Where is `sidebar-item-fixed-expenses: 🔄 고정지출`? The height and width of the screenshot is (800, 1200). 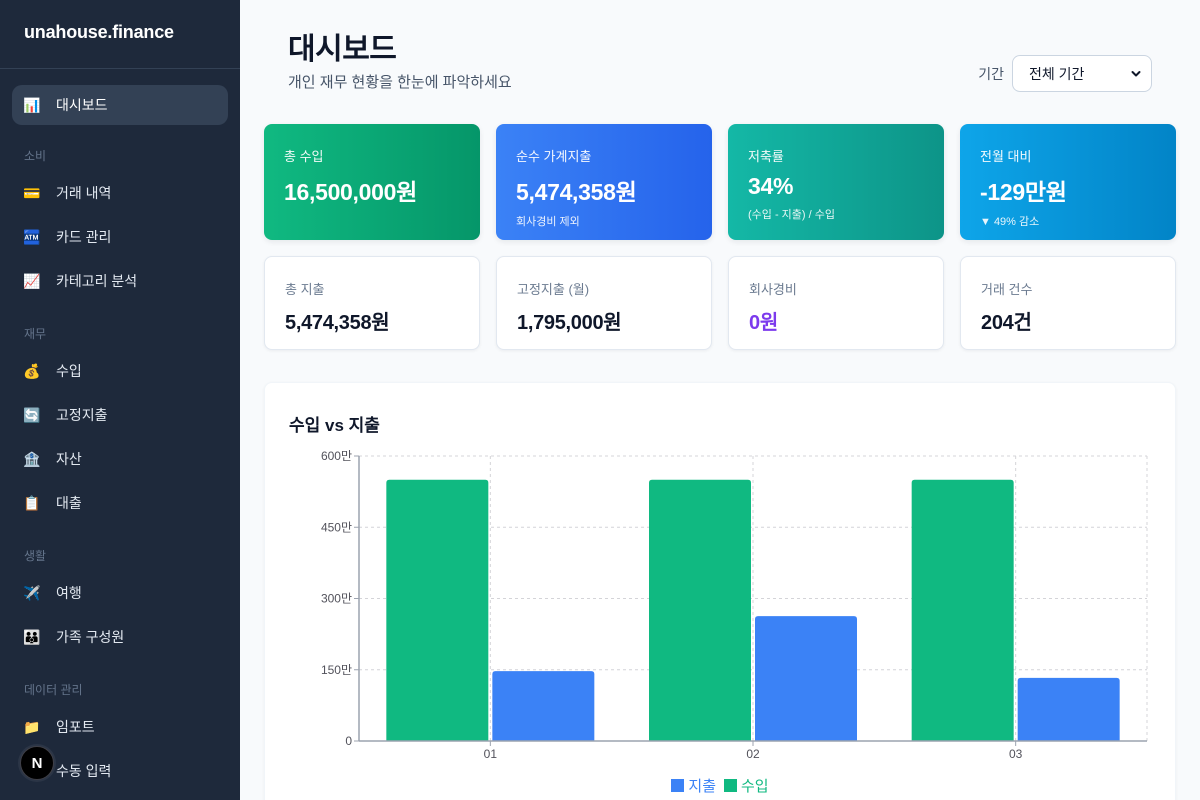
sidebar-item-fixed-expenses: 🔄 고정지출 is located at coordinates (120, 415).